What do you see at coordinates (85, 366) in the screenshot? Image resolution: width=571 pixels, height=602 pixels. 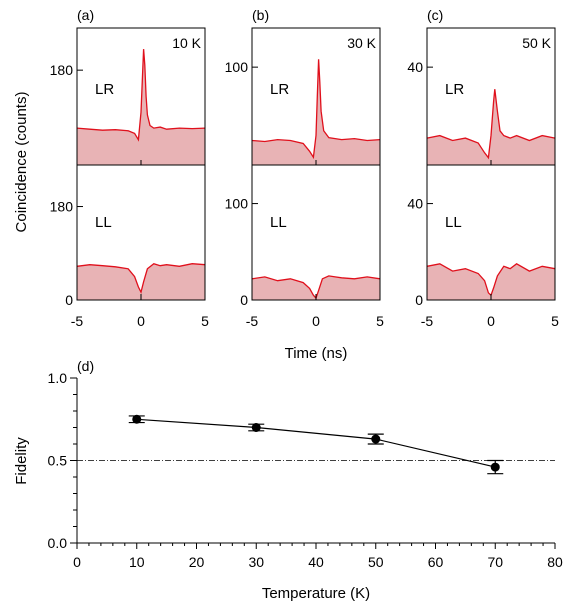 I see `fidelity-panel-label: (d)` at bounding box center [85, 366].